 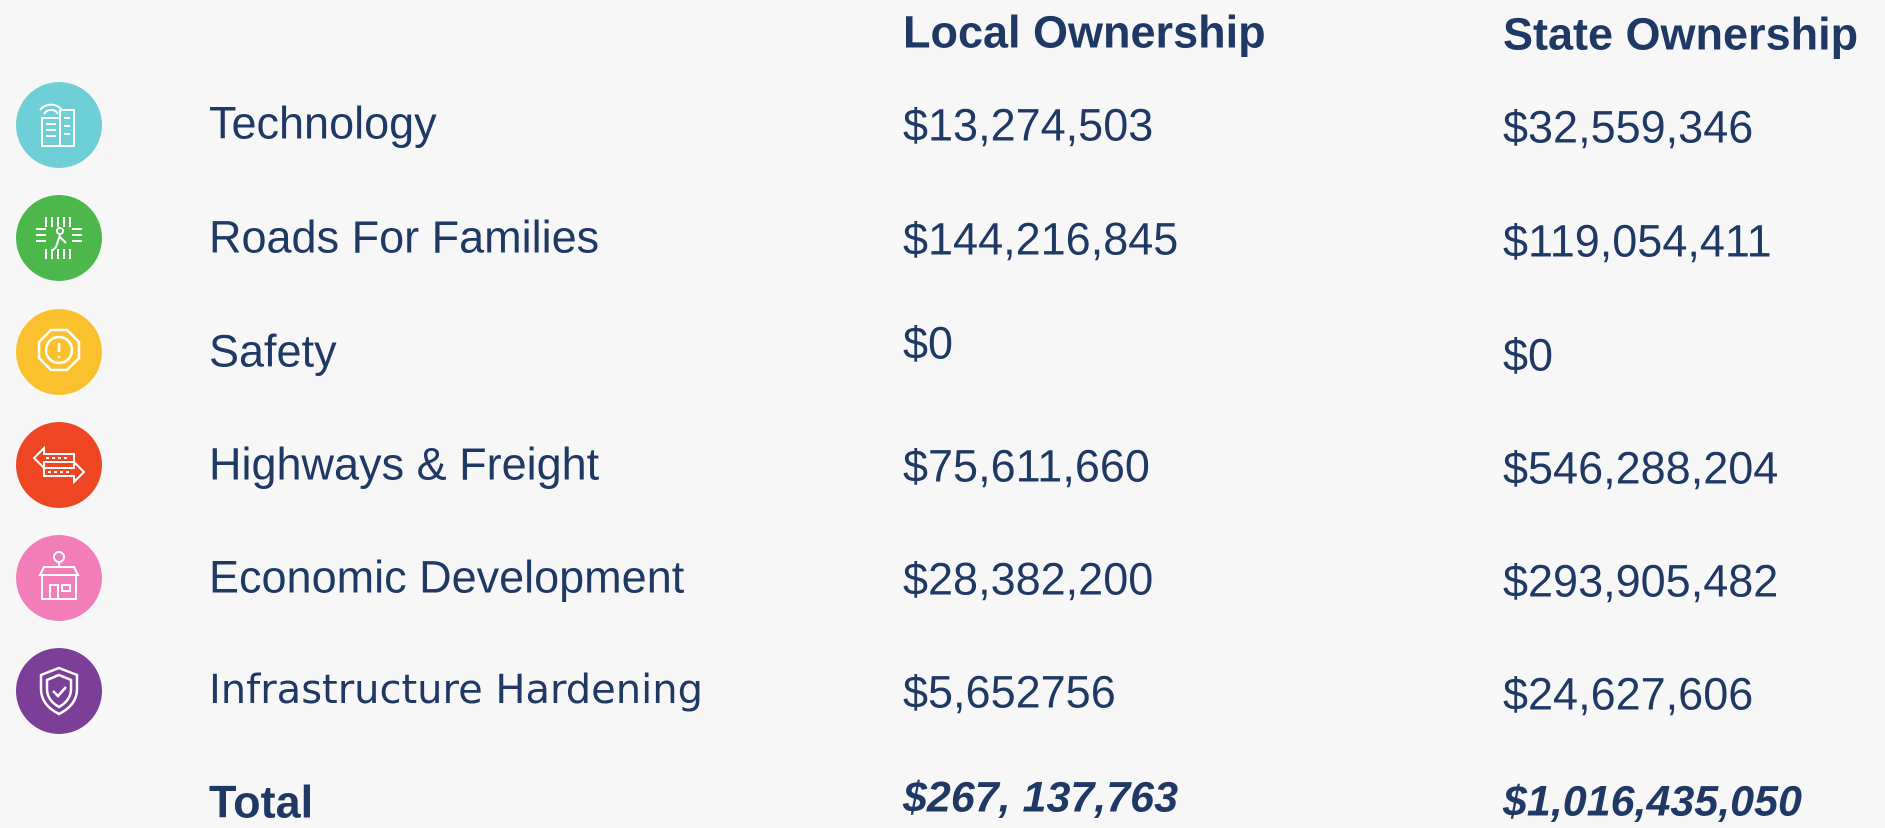 I want to click on state-value: $119,054,411, so click(x=1637, y=241).